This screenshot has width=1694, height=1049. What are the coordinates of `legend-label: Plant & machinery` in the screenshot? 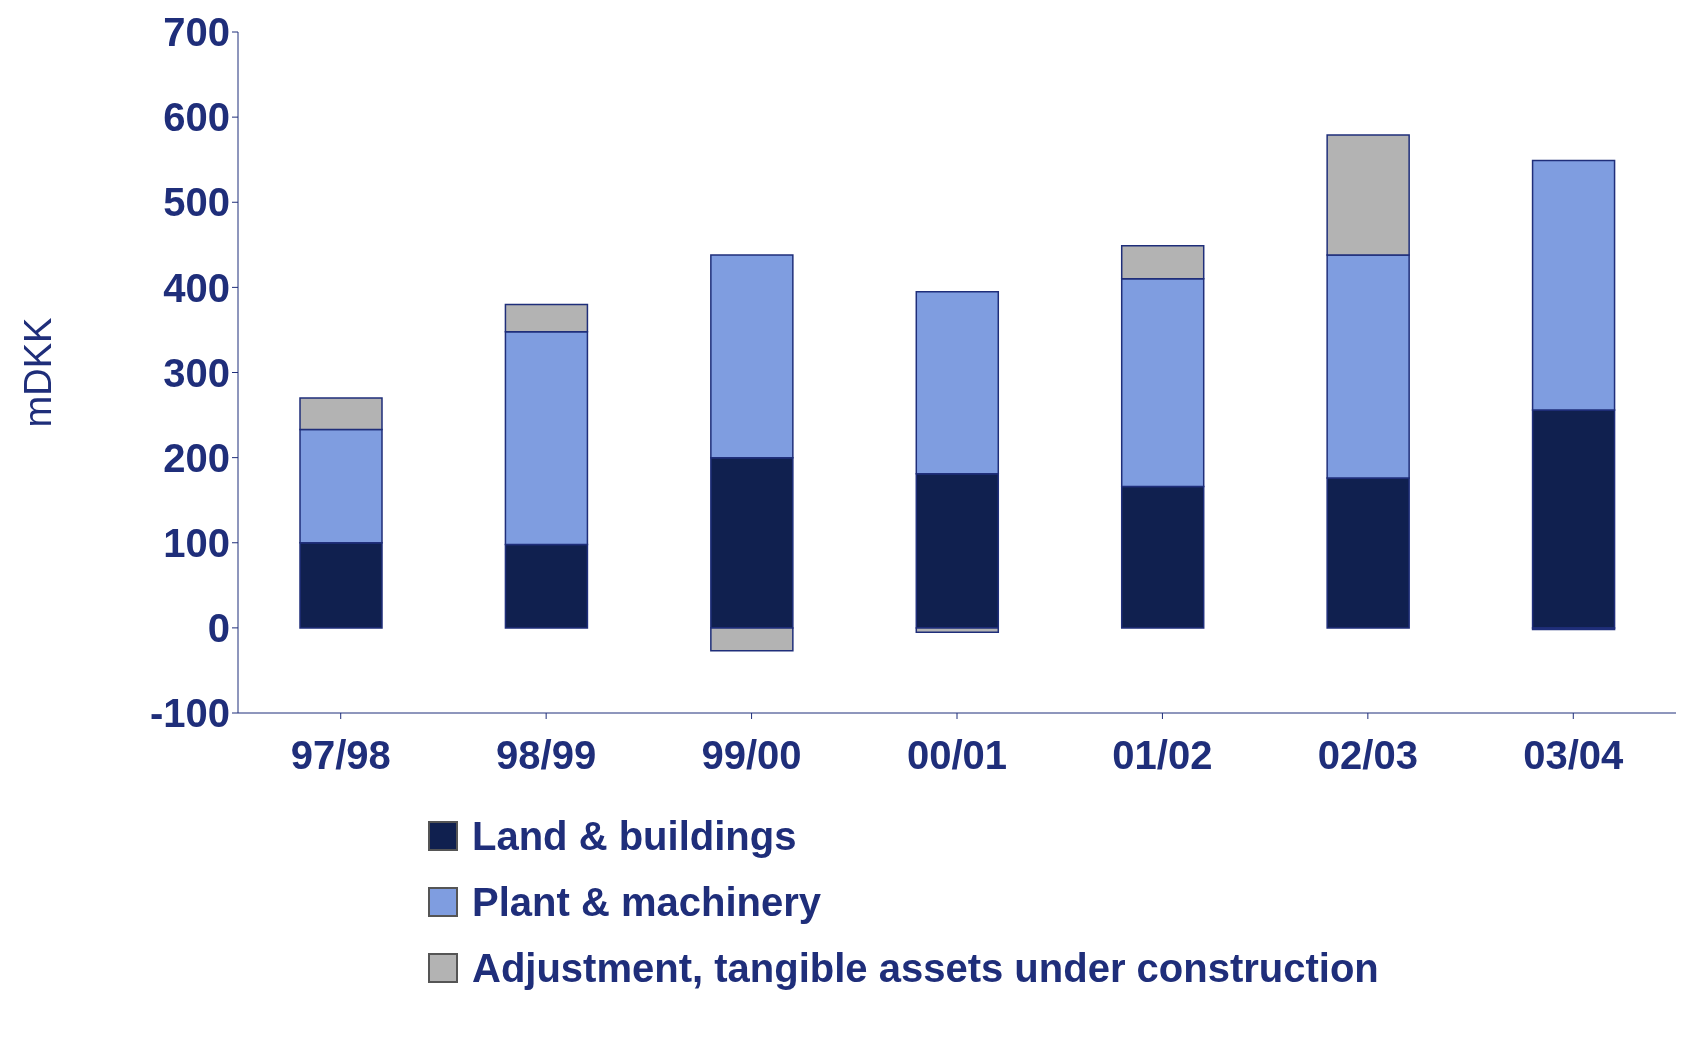 It's located at (647, 902).